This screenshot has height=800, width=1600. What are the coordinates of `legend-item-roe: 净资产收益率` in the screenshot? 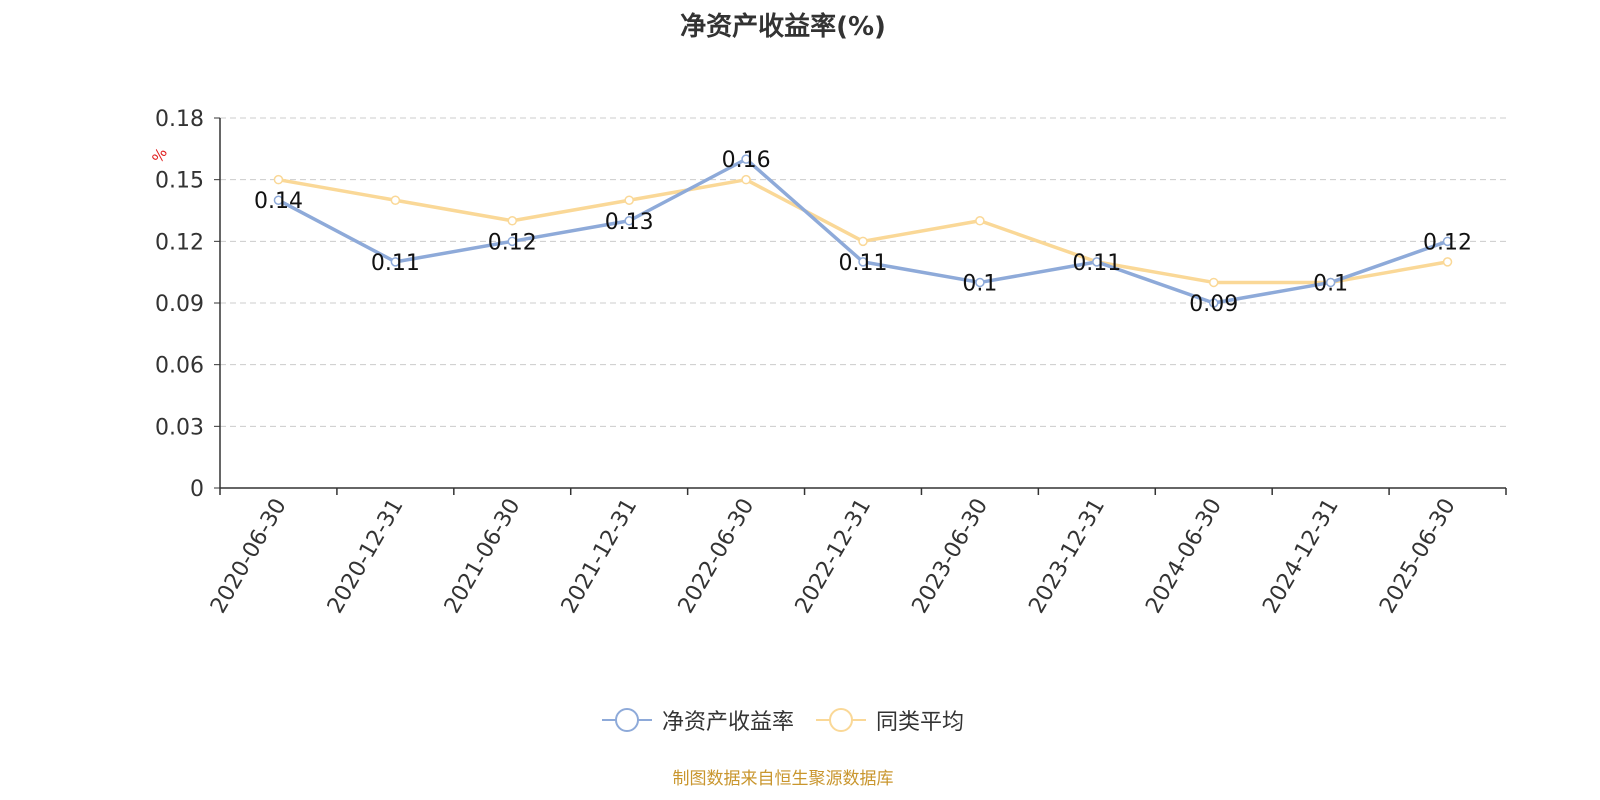 It's located at (697, 720).